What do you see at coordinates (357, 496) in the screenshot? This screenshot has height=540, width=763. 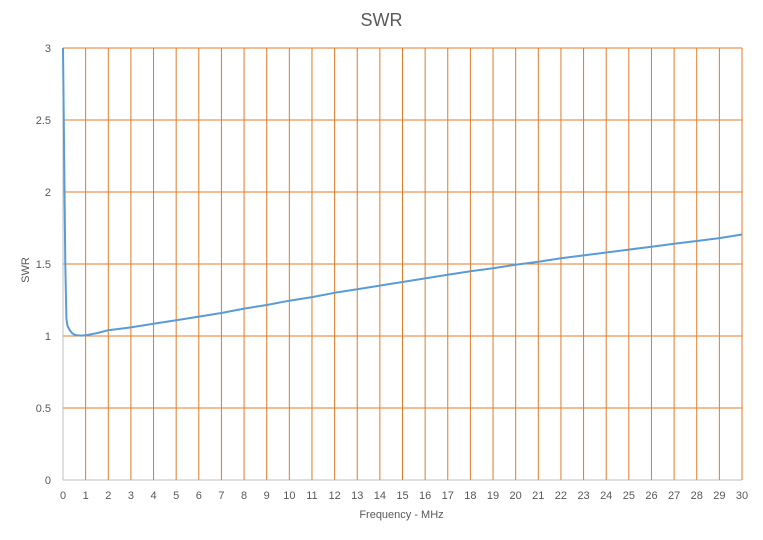 I see `x-tick-label: 13` at bounding box center [357, 496].